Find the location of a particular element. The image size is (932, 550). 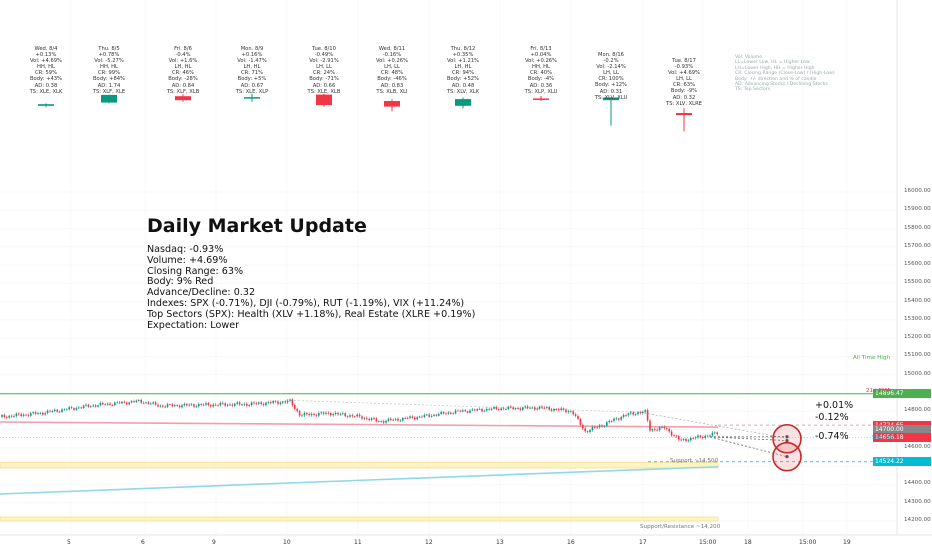

expectation-up: +0.01% is located at coordinates (834, 405).